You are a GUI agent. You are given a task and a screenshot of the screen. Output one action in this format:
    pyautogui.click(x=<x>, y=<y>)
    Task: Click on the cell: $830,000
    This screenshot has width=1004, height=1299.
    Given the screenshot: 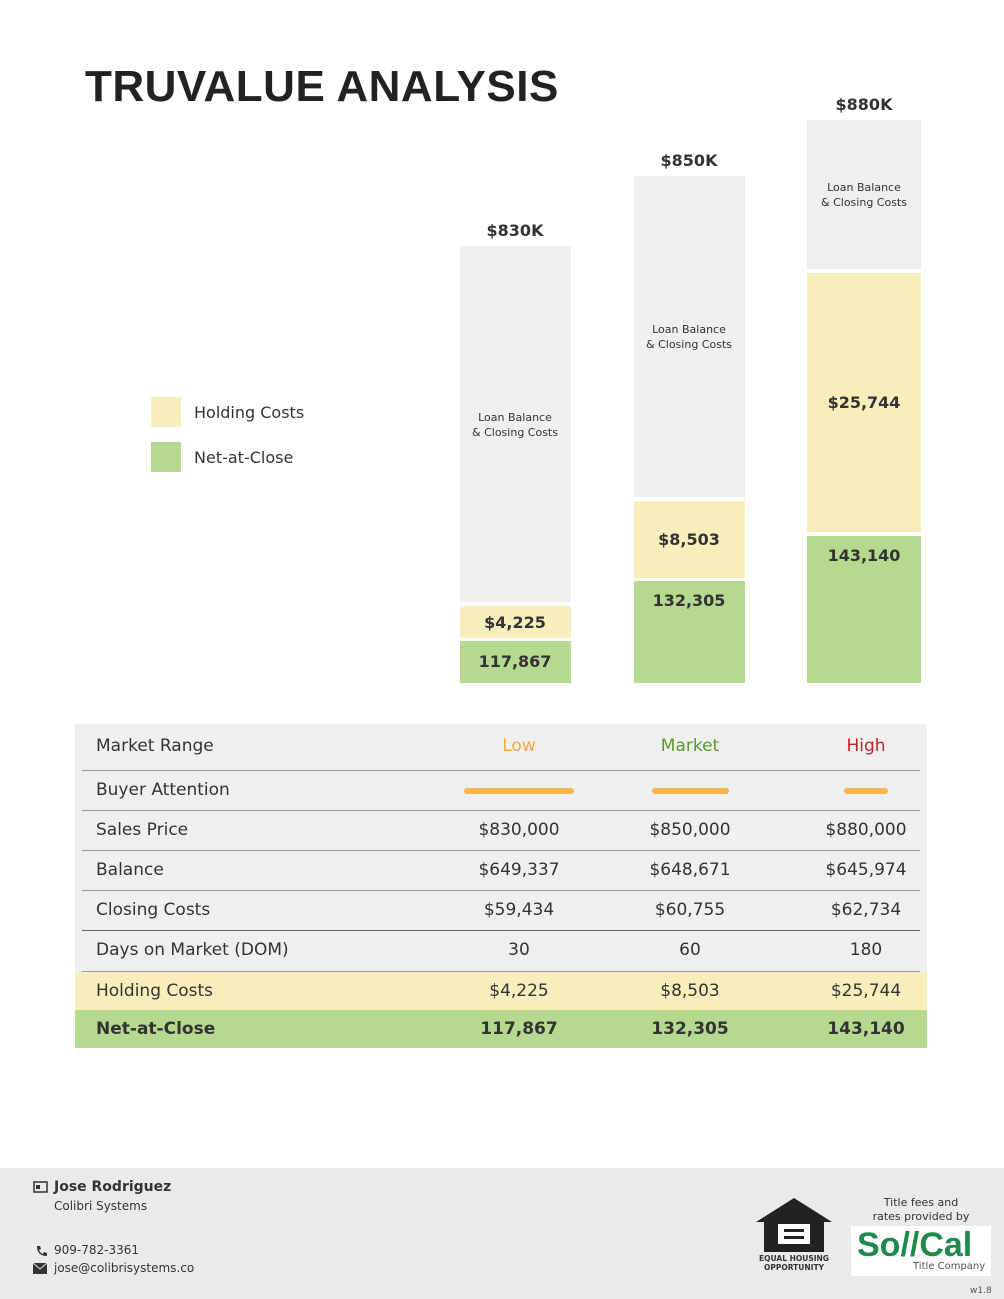 What is the action you would take?
    pyautogui.click(x=519, y=830)
    